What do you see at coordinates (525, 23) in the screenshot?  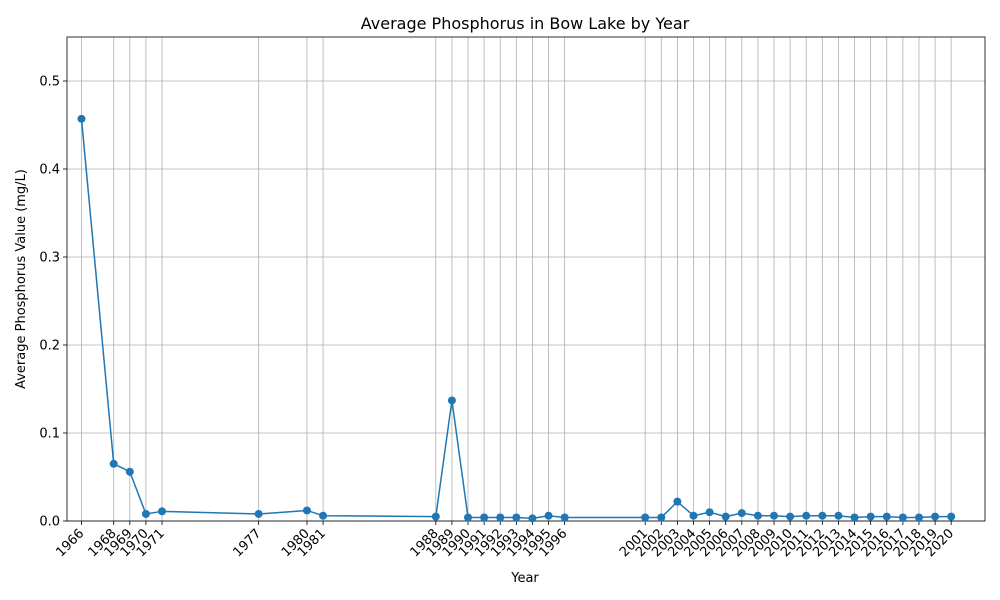 I see `chart-title: Average Phosphorus in Bow Lake by Year` at bounding box center [525, 23].